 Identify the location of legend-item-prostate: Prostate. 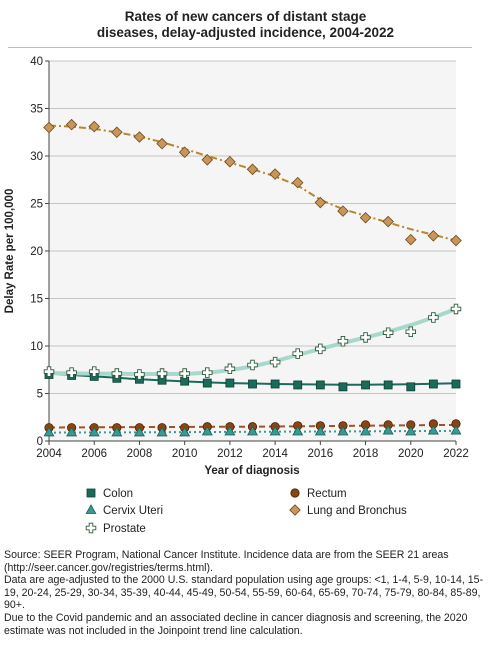
(115, 528).